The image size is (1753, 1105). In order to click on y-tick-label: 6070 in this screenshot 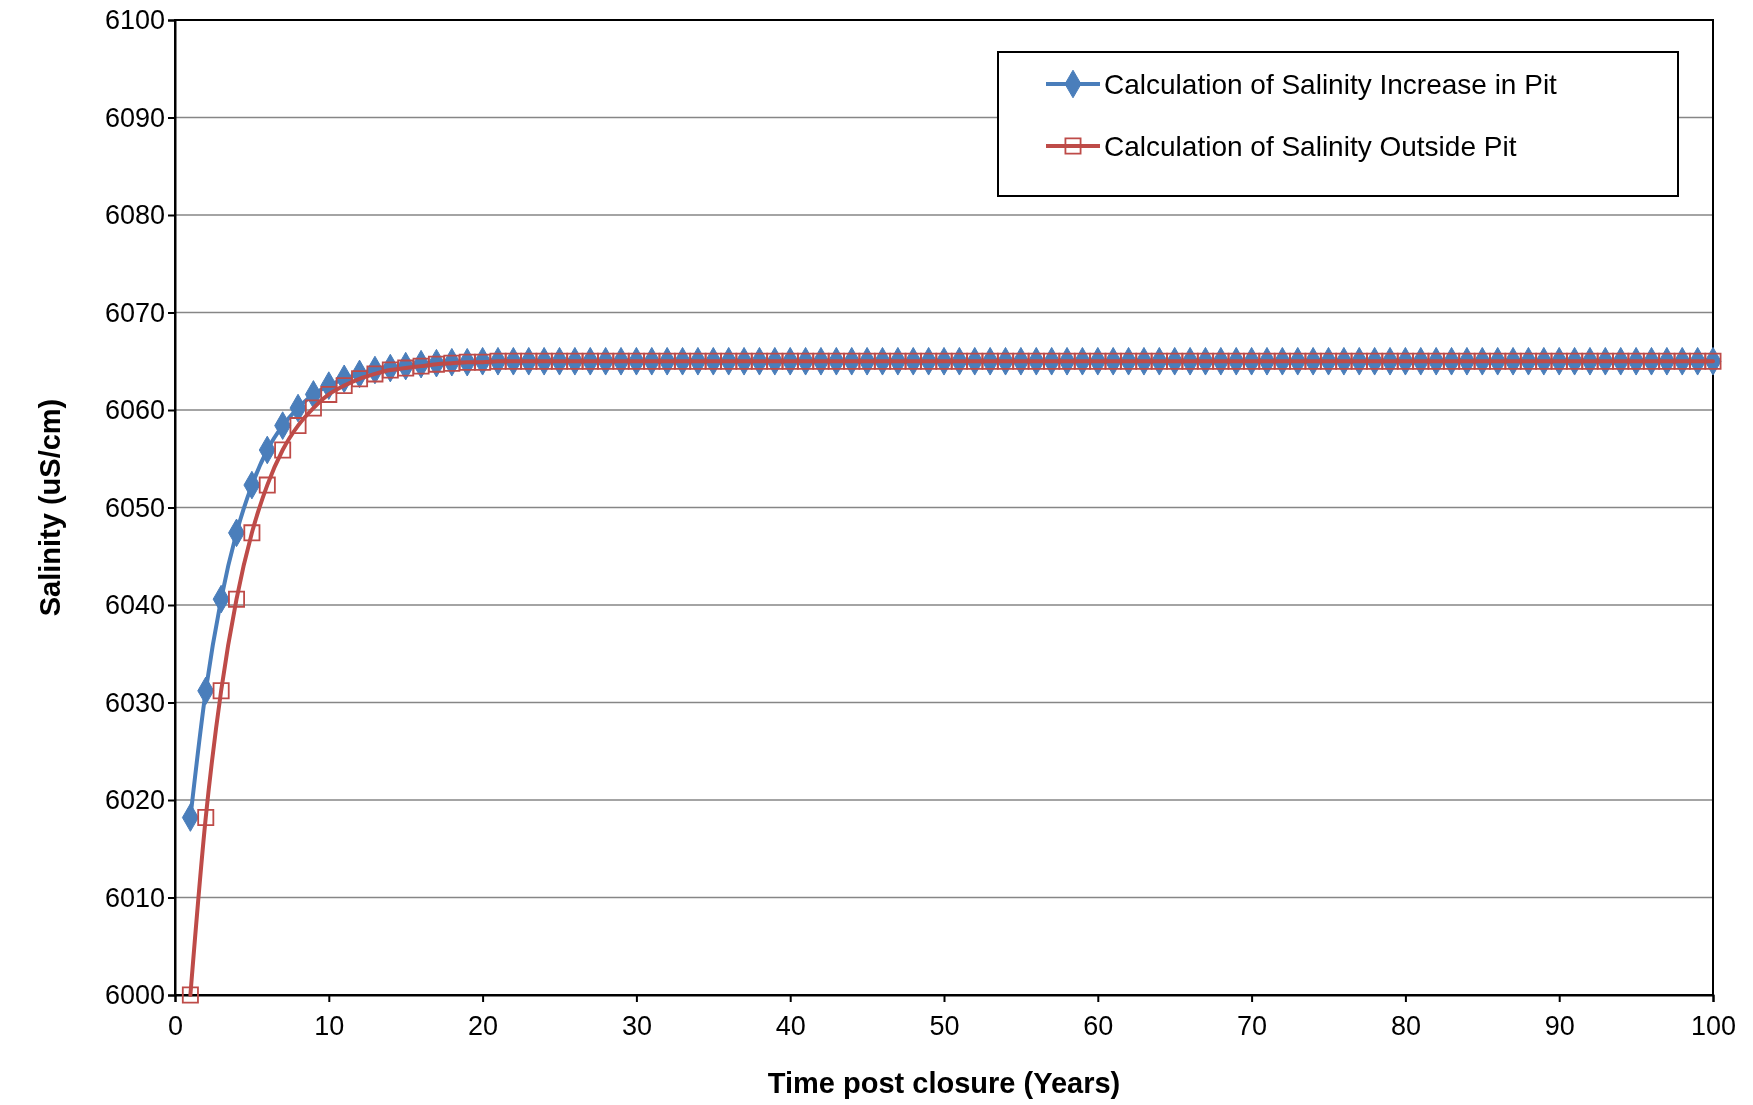, I will do `click(134, 312)`.